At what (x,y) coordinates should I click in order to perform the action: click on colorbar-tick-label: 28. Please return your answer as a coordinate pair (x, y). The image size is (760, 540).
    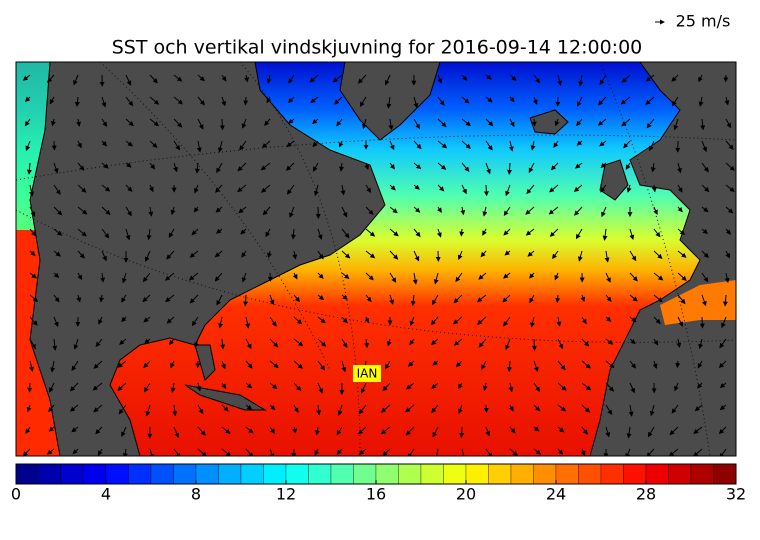
    Looking at the image, I should click on (646, 494).